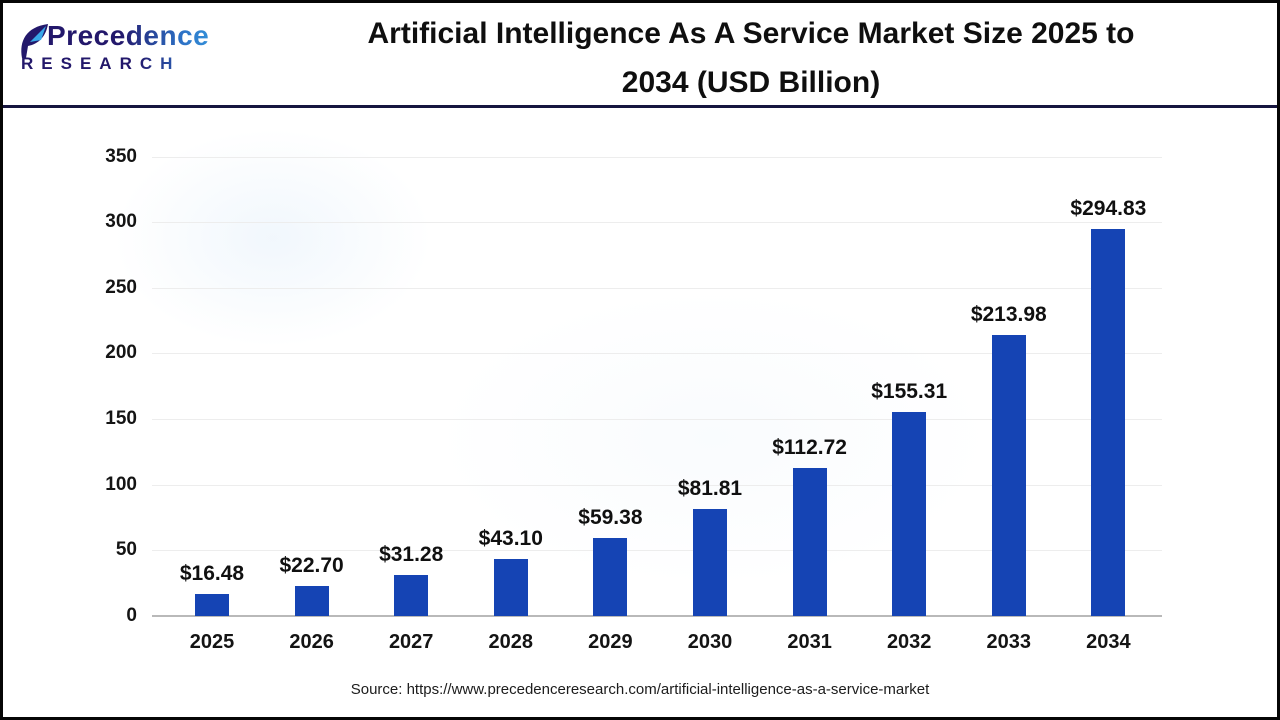 This screenshot has width=1280, height=720. I want to click on y-tick-50: 50, so click(126, 550).